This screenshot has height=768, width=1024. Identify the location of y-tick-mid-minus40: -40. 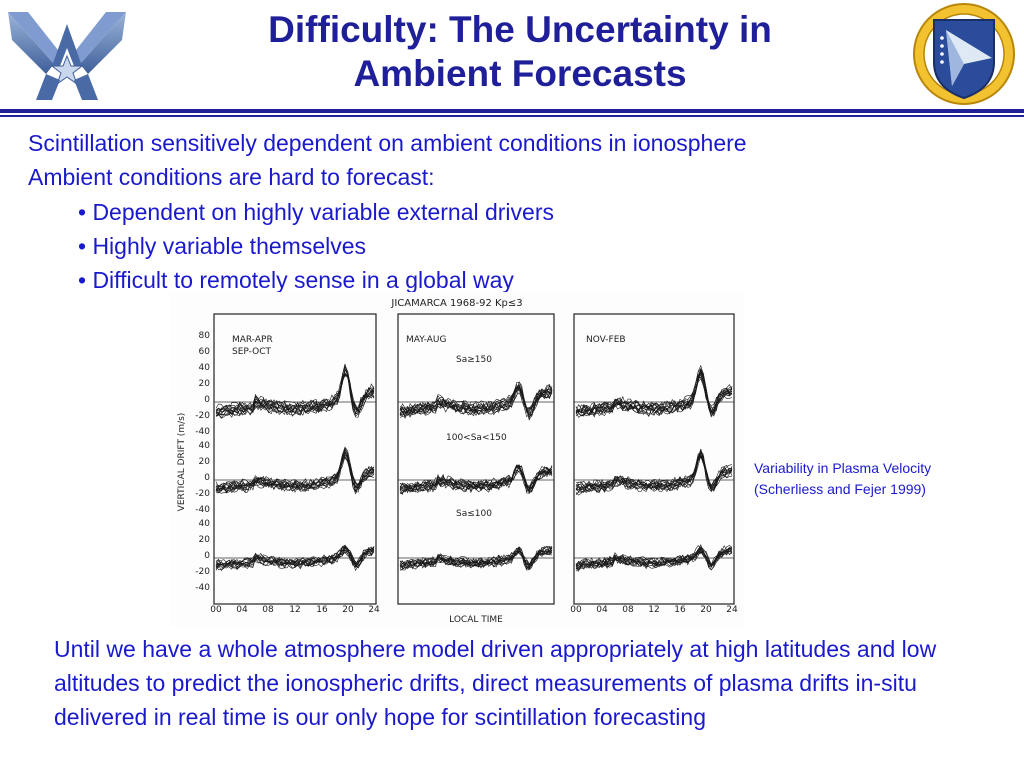
(202, 510).